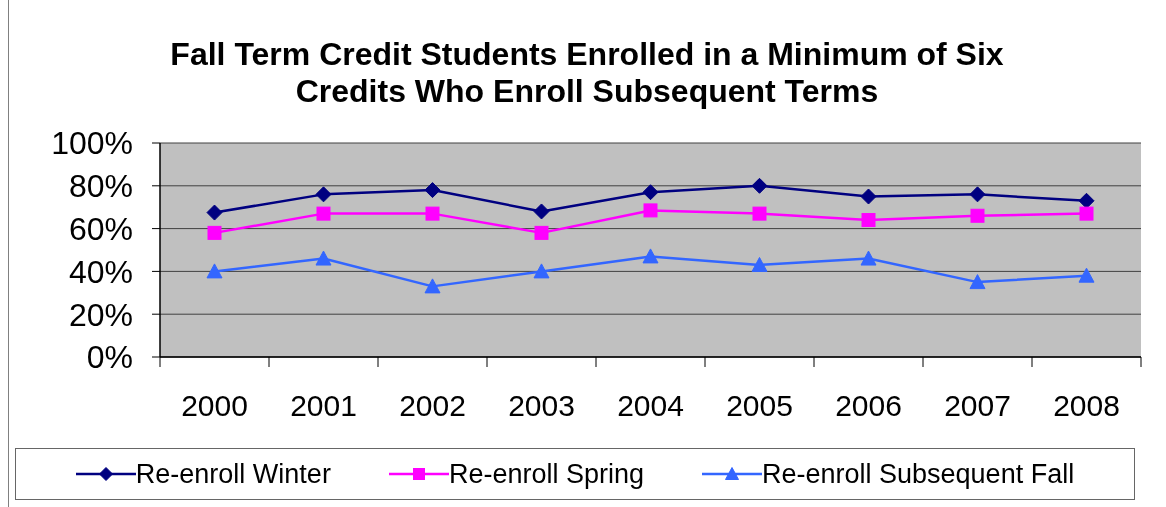 Image resolution: width=1166 pixels, height=507 pixels. I want to click on legend-label: Re-enroll Spring, so click(546, 474).